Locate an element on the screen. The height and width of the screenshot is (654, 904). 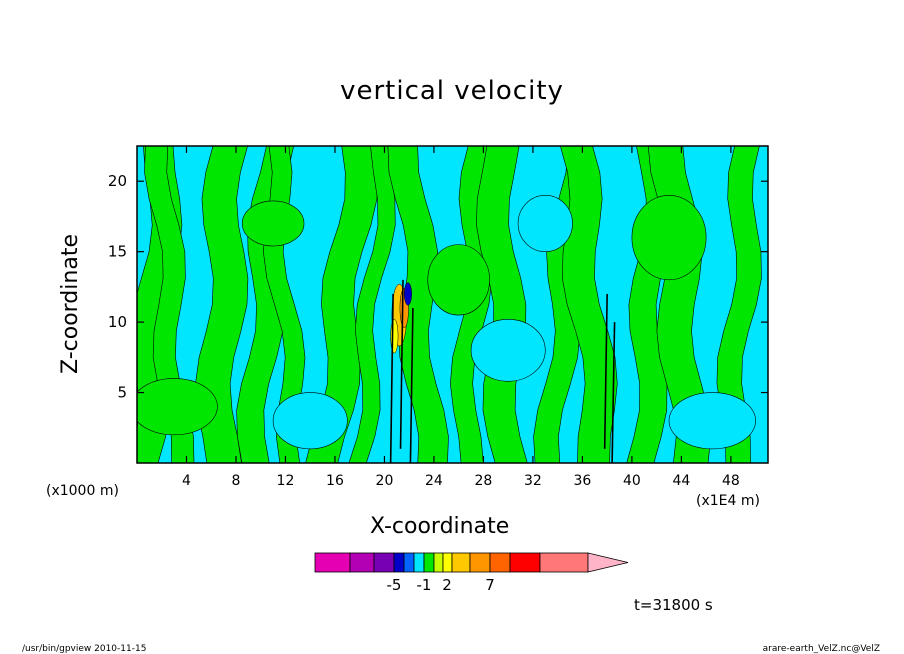
colorbar-extend-arrow is located at coordinates (608, 562).